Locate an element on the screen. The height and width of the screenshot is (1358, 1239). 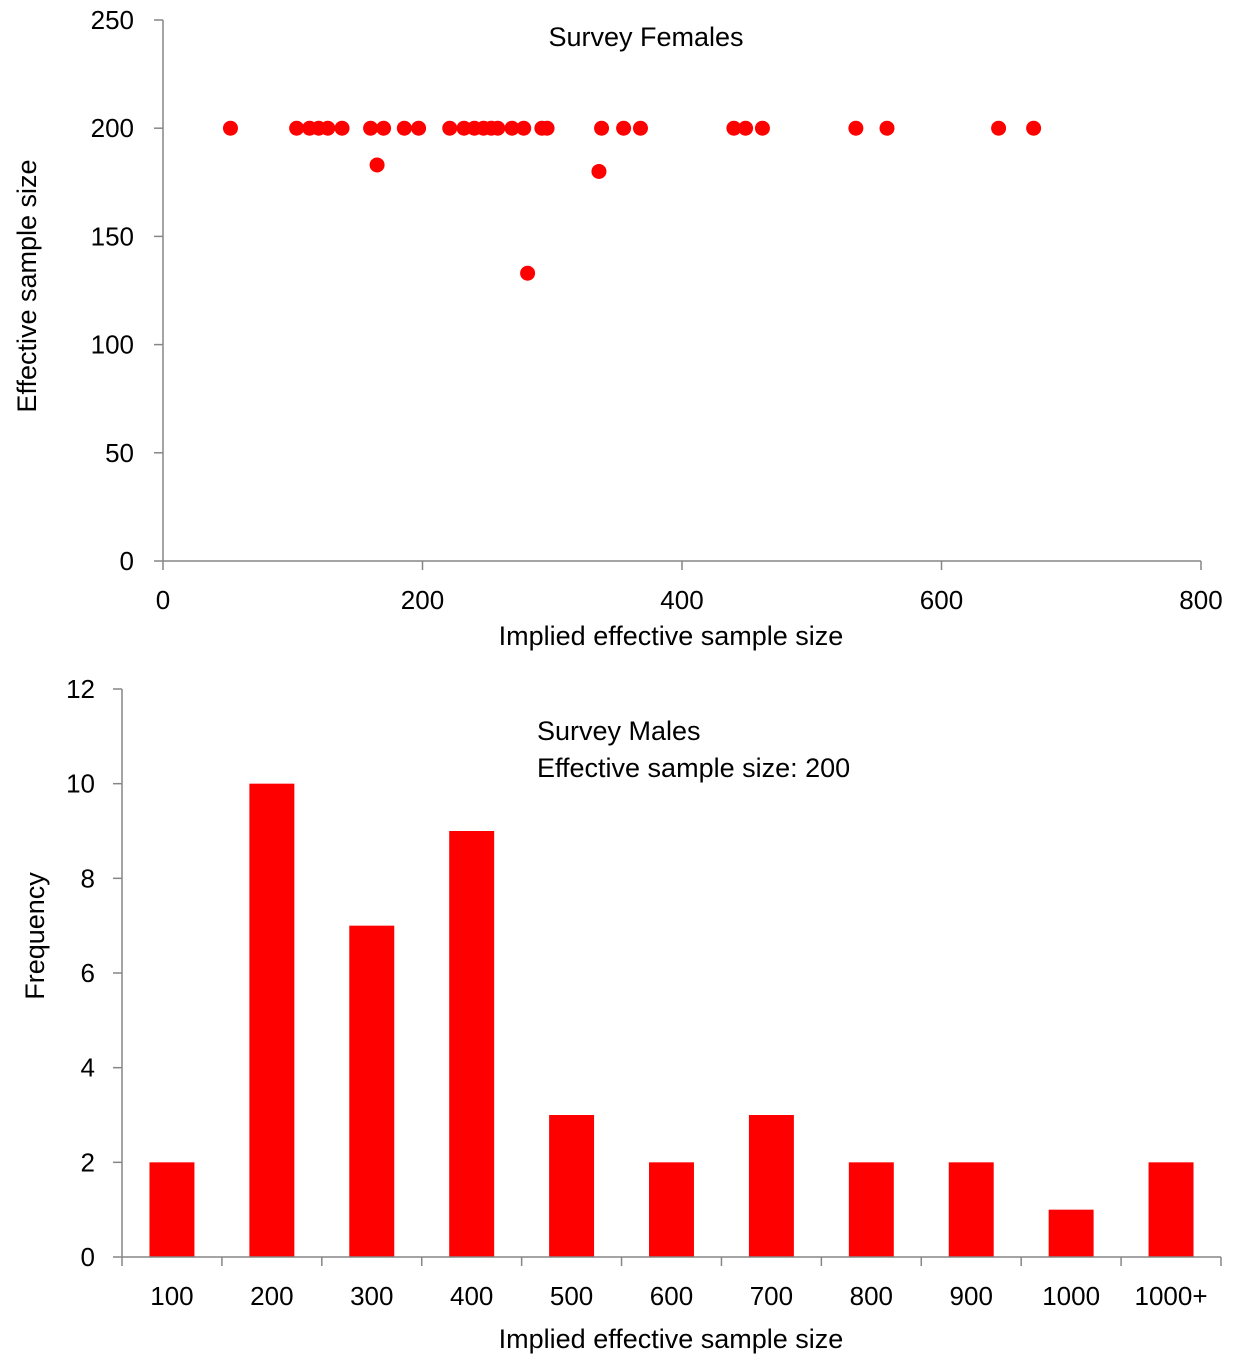
chart-title: Survey Males is located at coordinates (619, 731).